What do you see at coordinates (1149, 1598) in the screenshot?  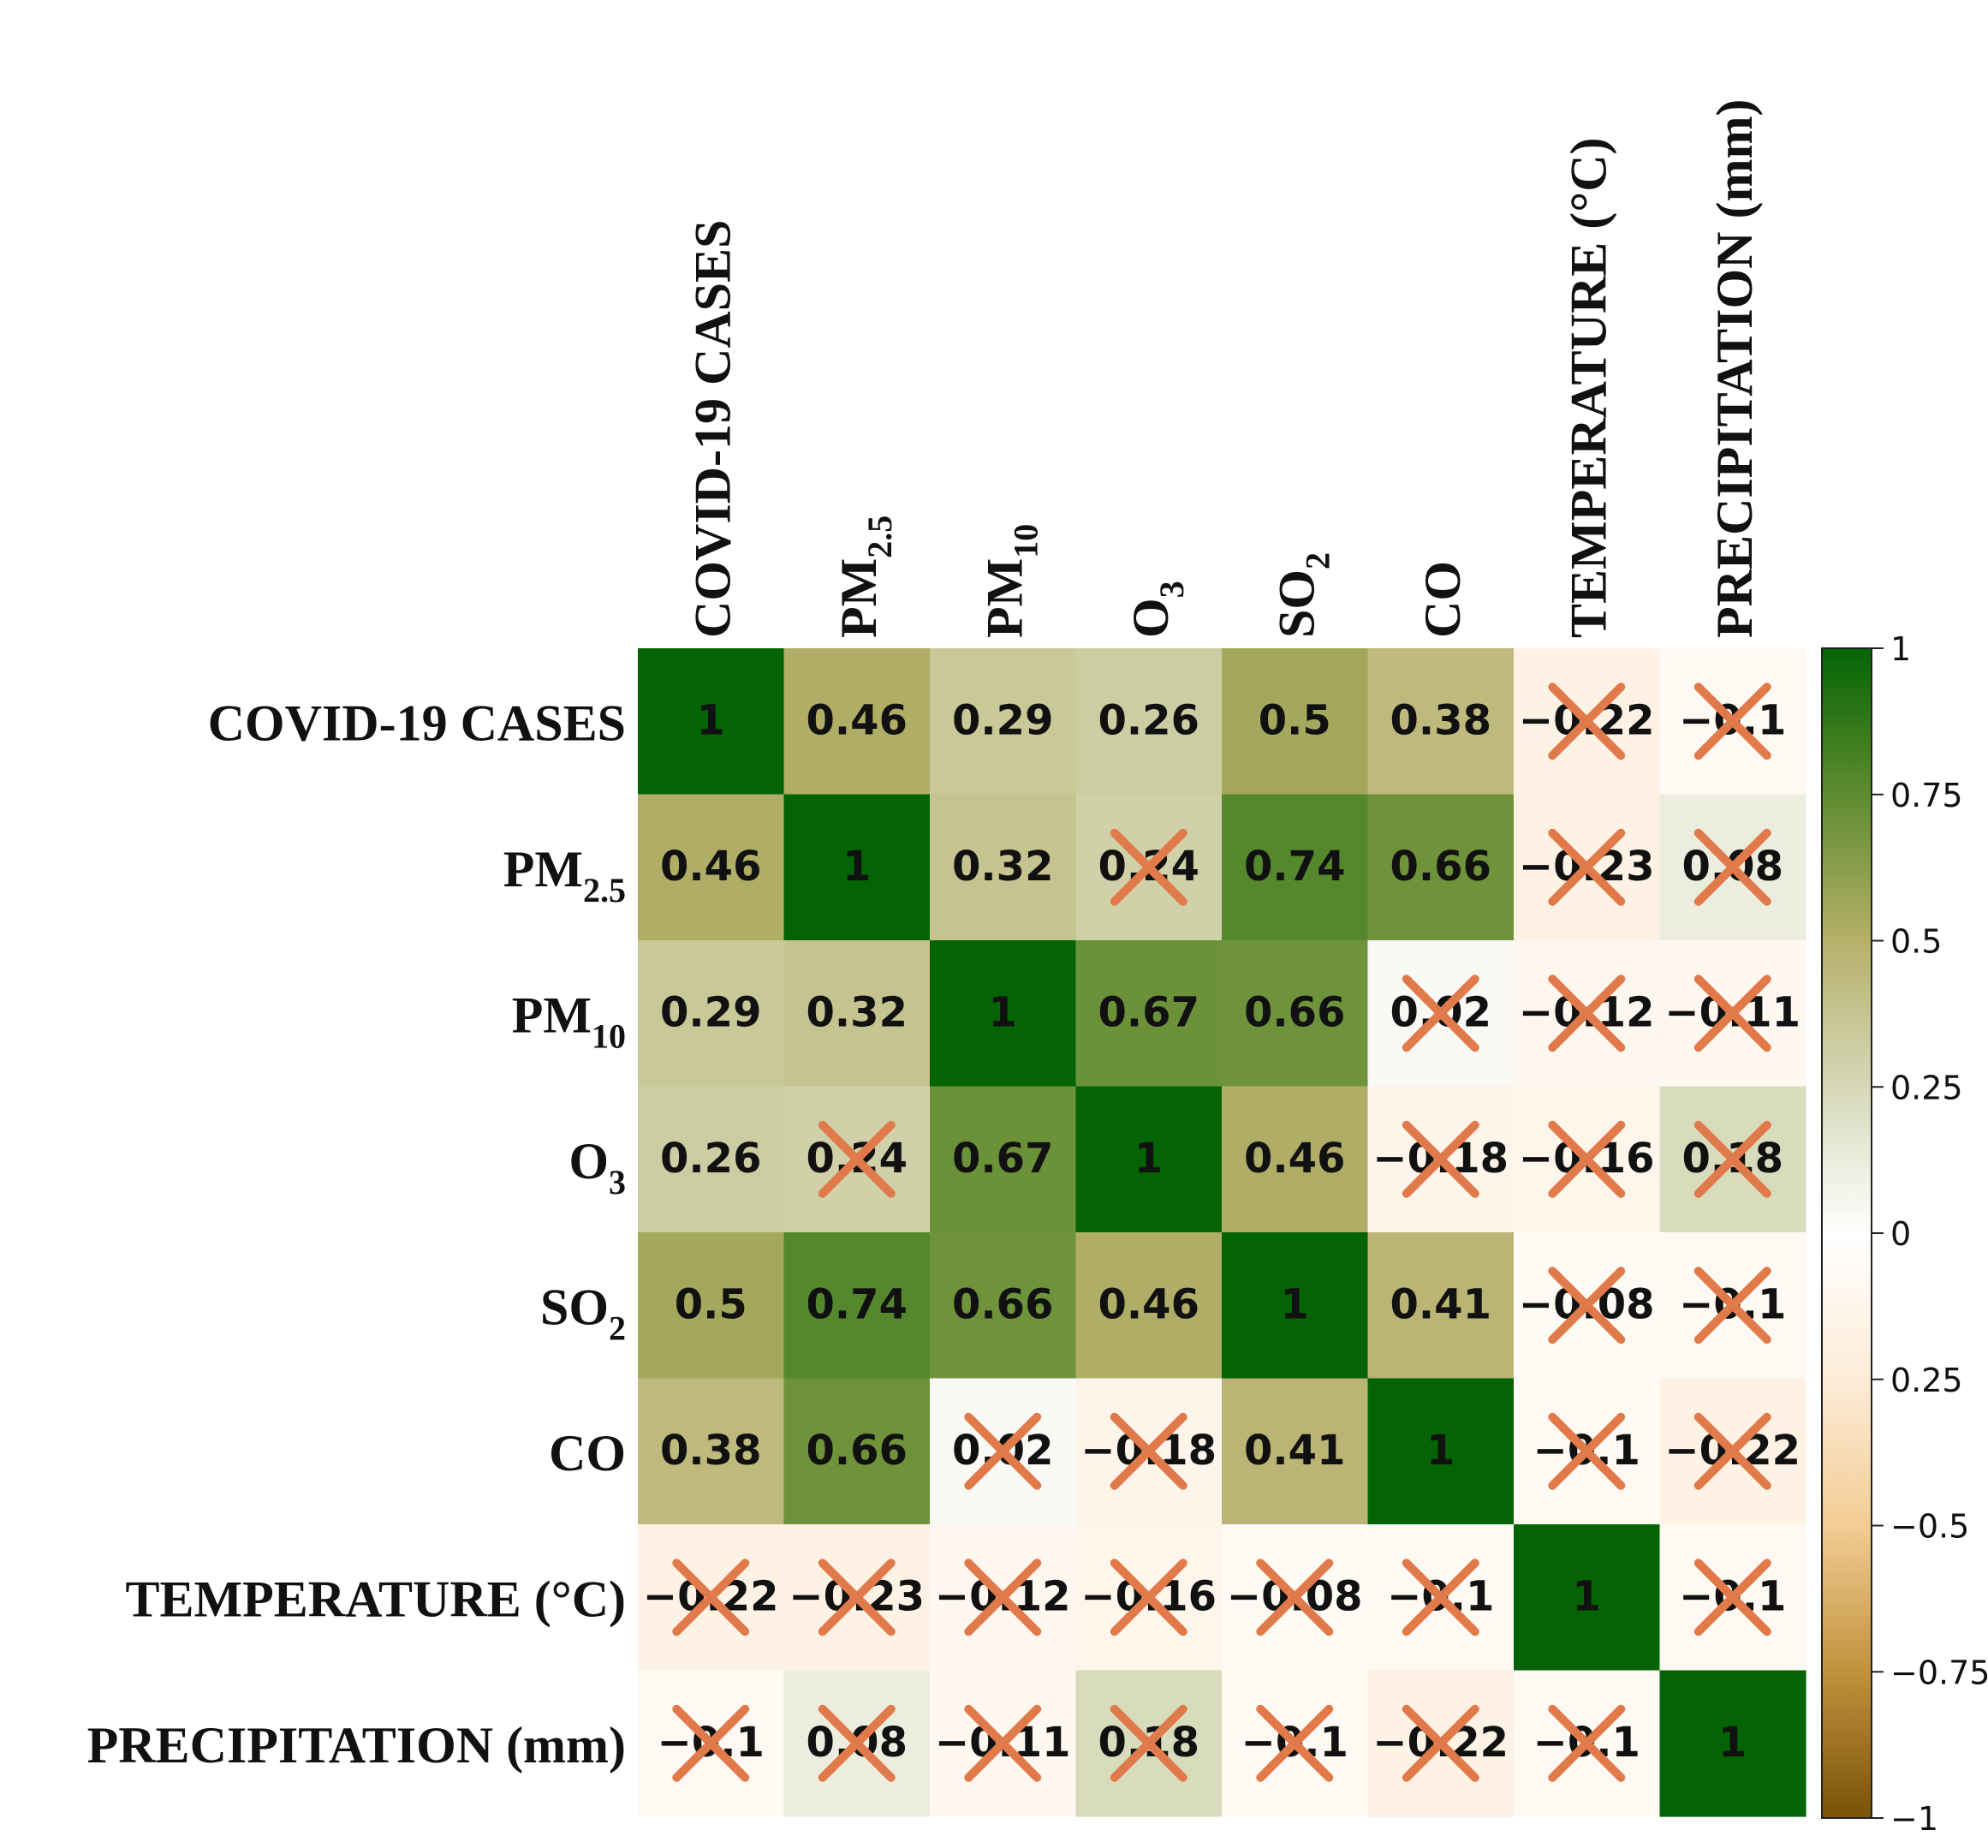 I see `heatmap-cell: −0.16` at bounding box center [1149, 1598].